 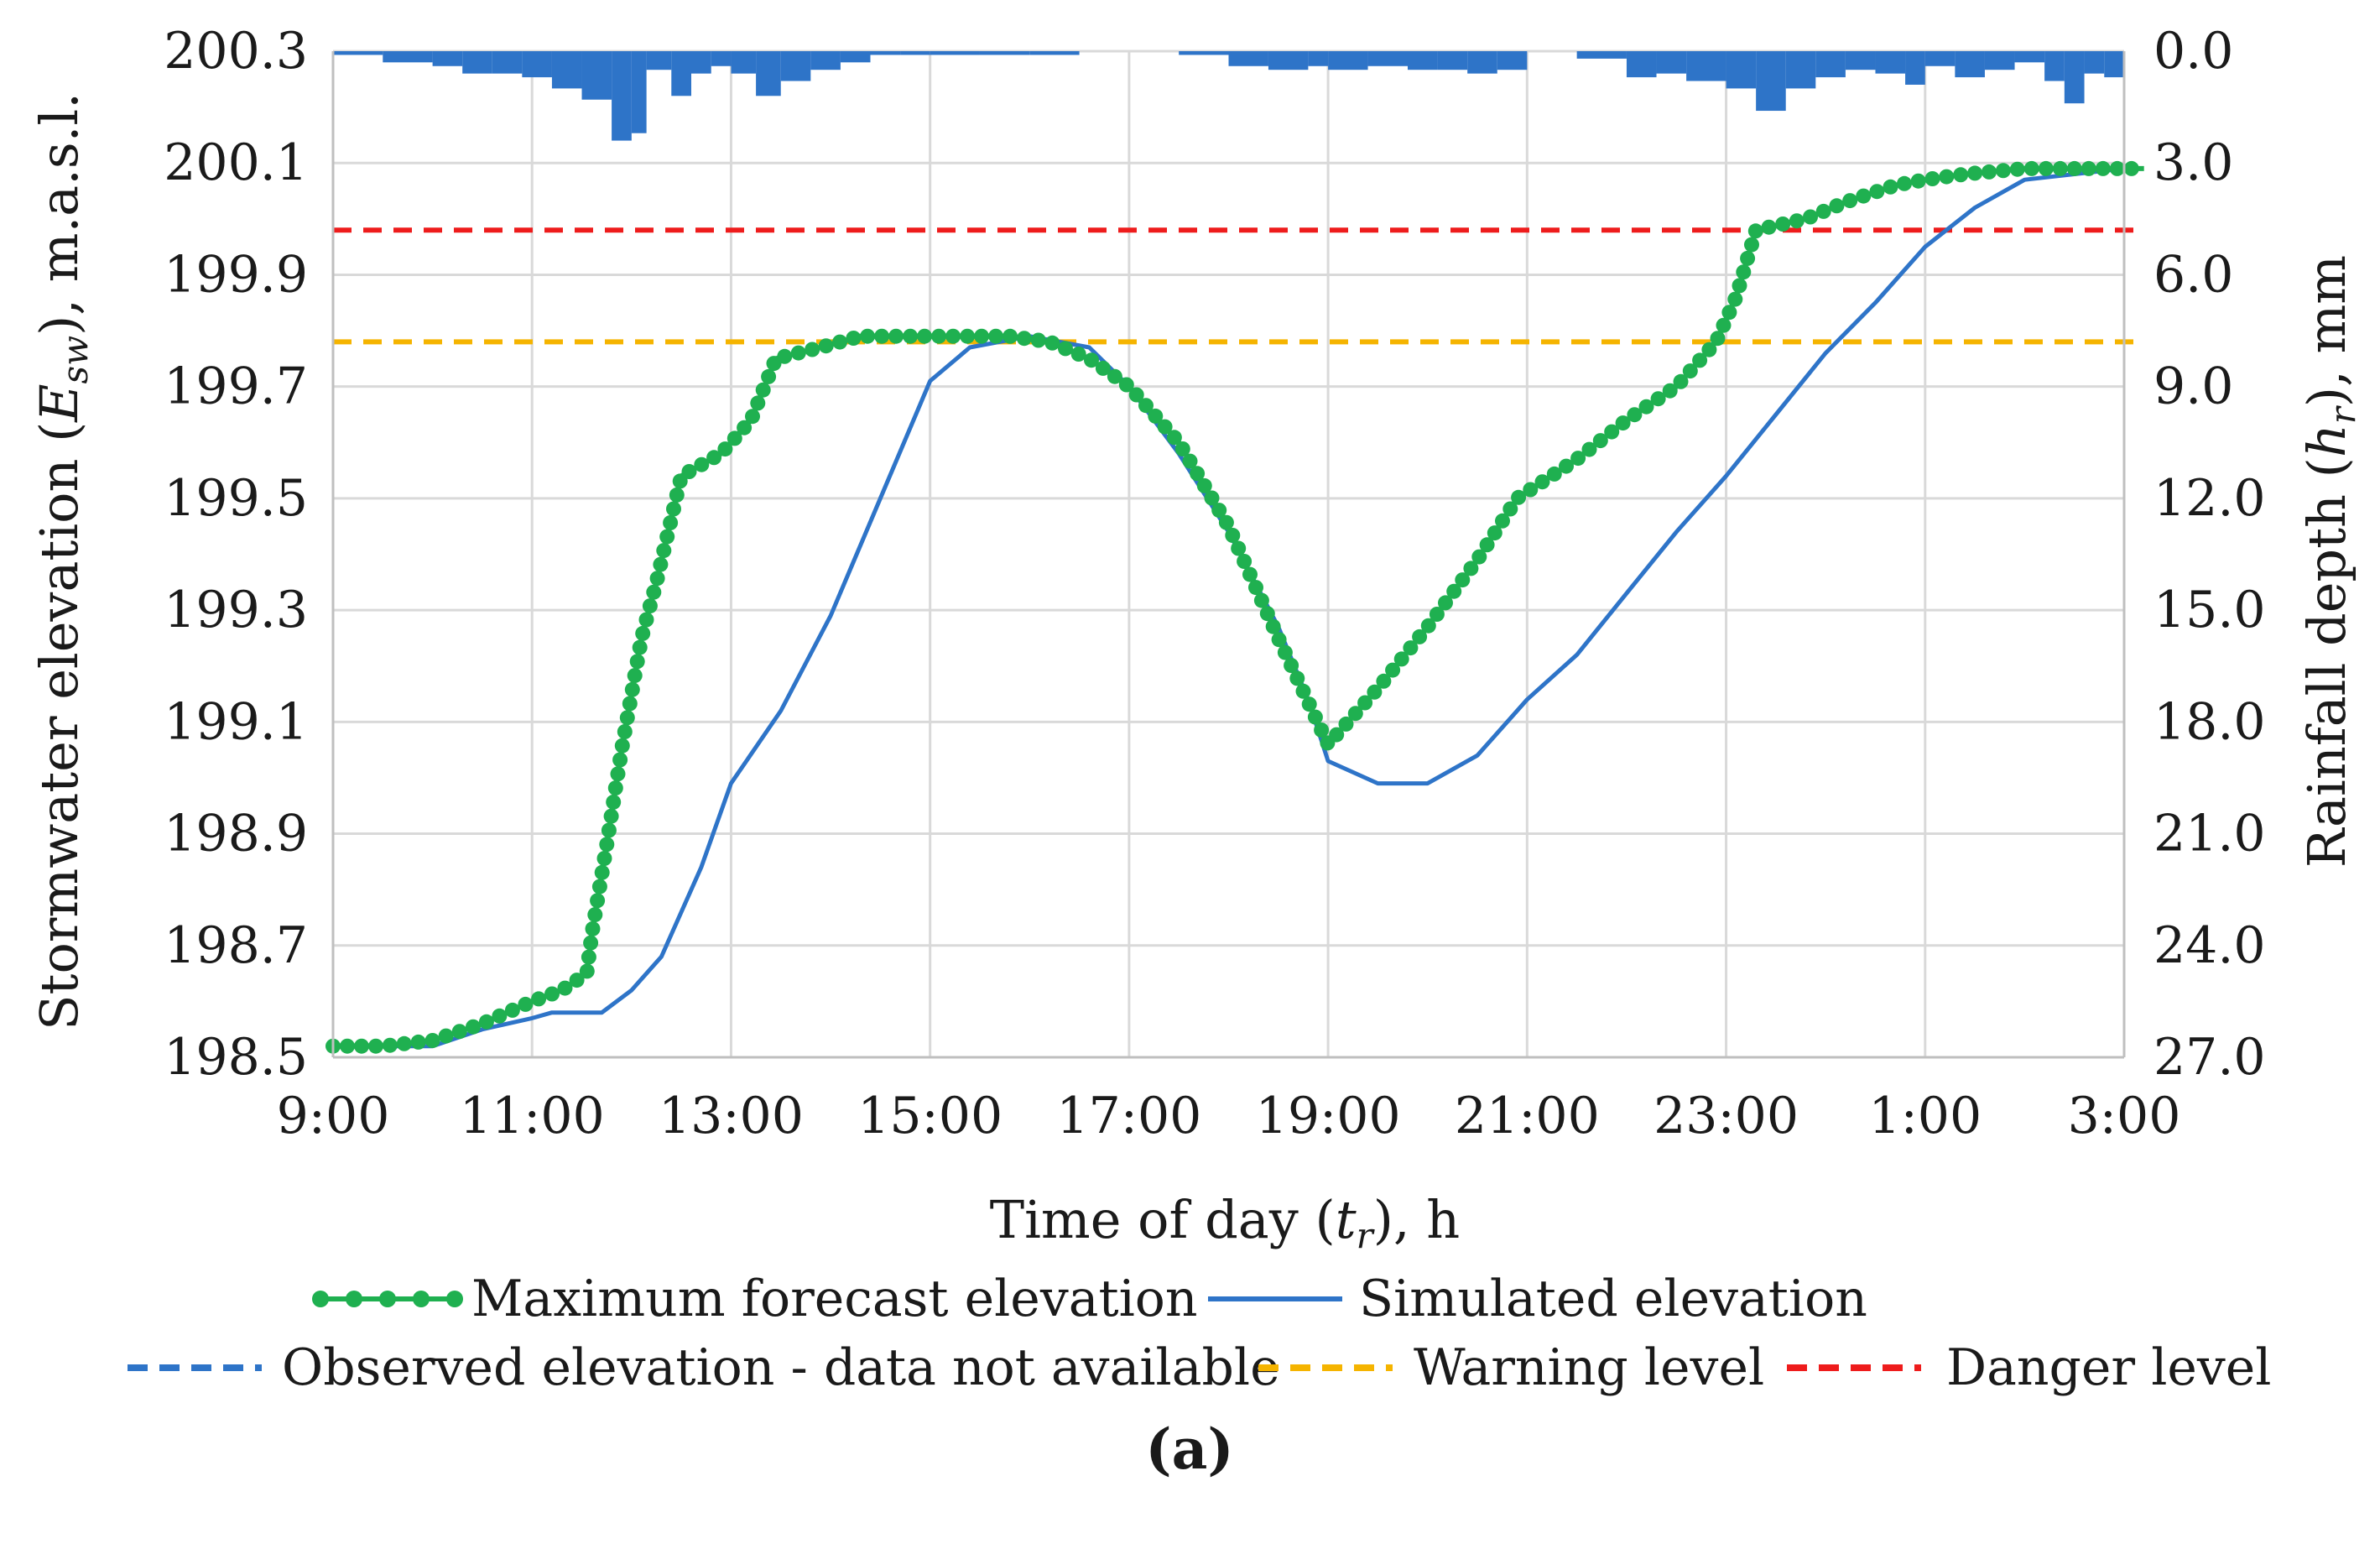 What do you see at coordinates (1229, 96) in the screenshot?
I see `rainfall-bars` at bounding box center [1229, 96].